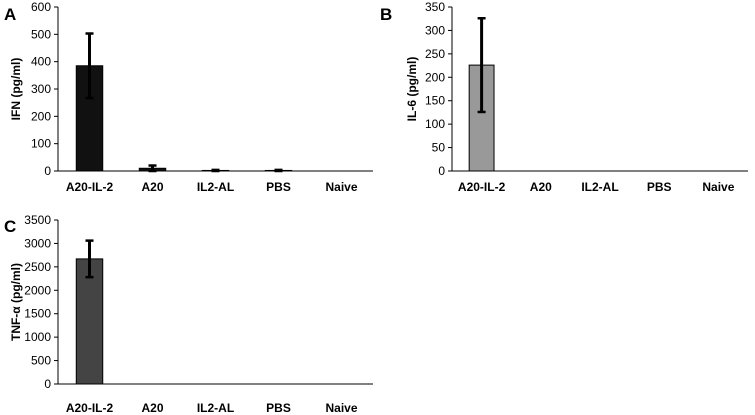  What do you see at coordinates (37, 220) in the screenshot?
I see `y-tick-label: 3500` at bounding box center [37, 220].